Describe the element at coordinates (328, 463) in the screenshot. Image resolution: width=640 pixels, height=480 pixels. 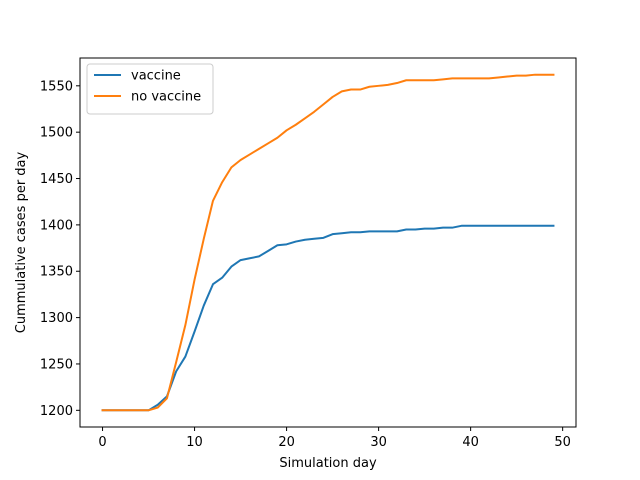
I see `x-axis-label: Simulation day` at that location.